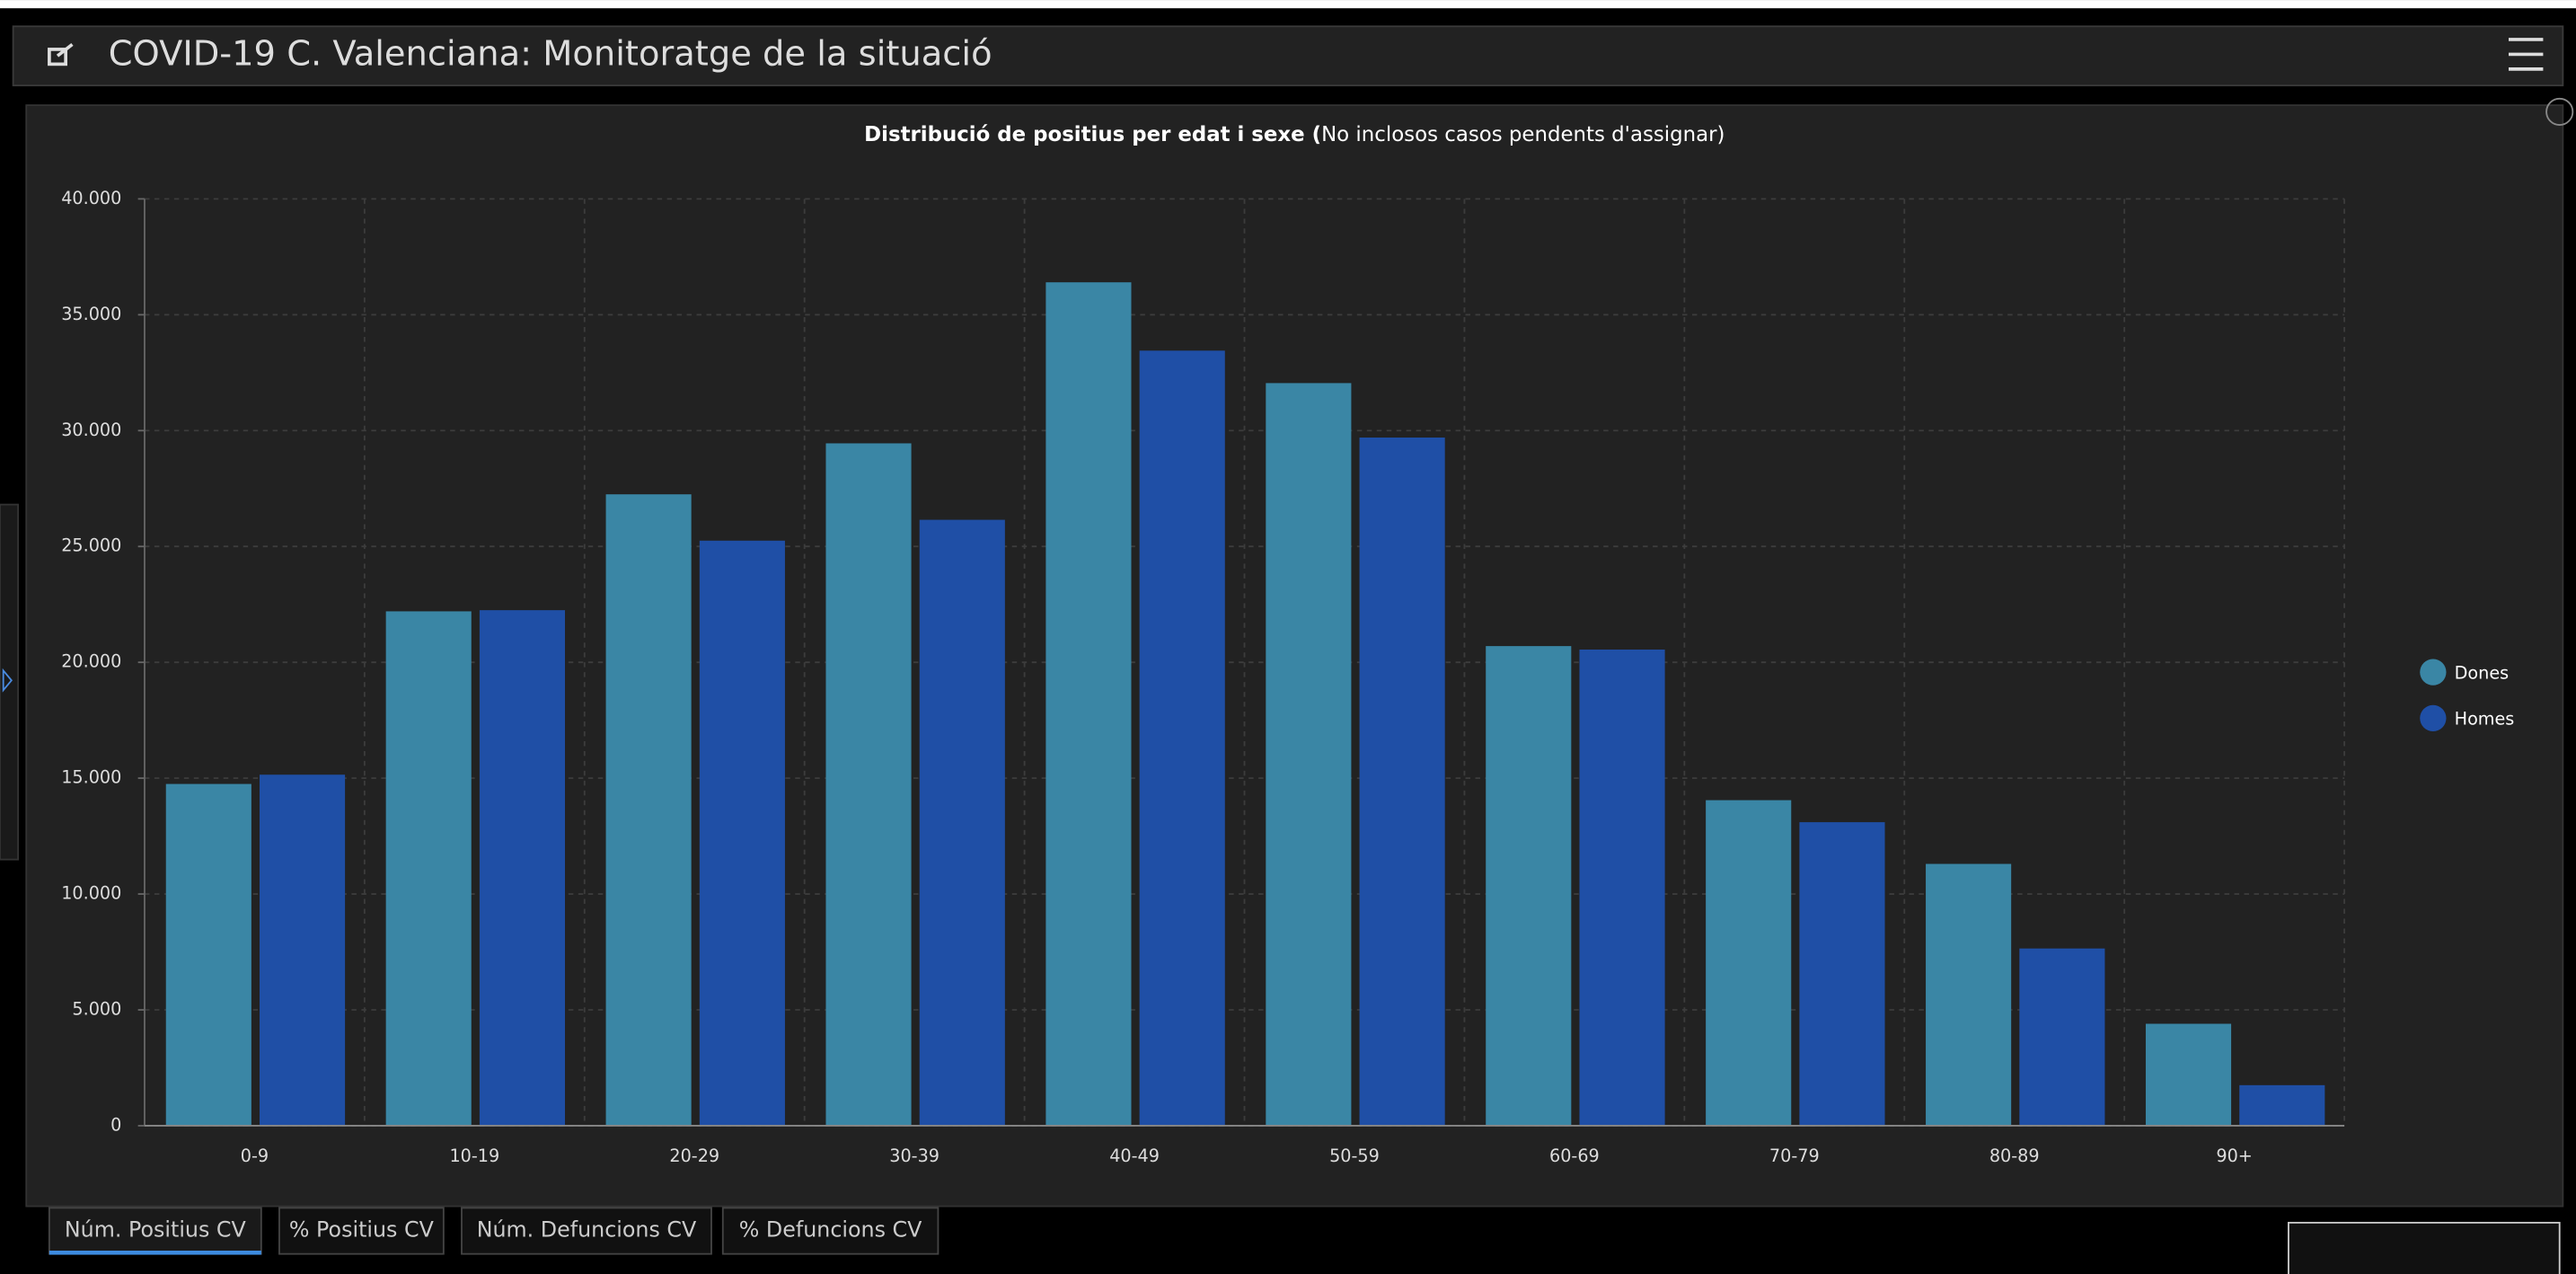  What do you see at coordinates (1288, 4) in the screenshot?
I see `top-strip` at bounding box center [1288, 4].